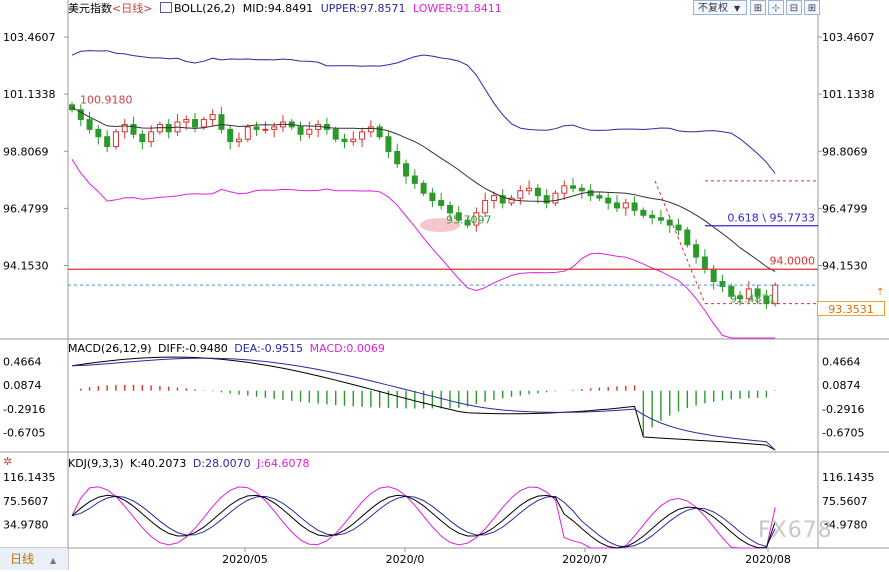  I want to click on crosshair-icon: ⊹, so click(776, 7).